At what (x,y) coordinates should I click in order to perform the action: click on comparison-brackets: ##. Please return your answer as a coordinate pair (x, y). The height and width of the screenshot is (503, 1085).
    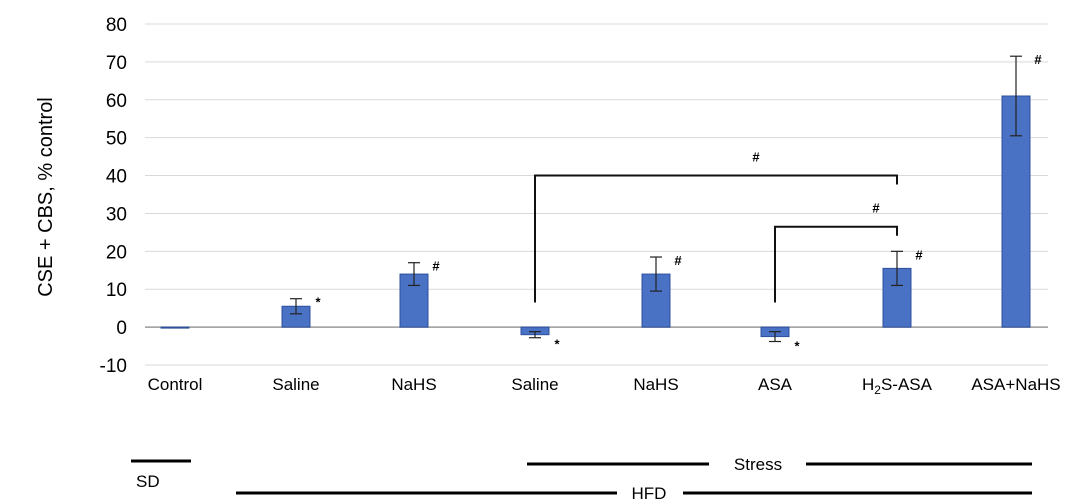
    Looking at the image, I should click on (716, 226).